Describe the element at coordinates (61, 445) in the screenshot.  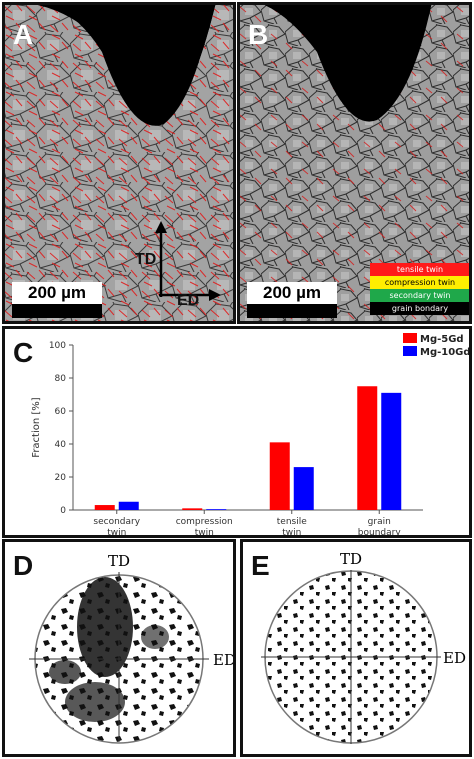
I see `y-tick-label-2: 40` at that location.